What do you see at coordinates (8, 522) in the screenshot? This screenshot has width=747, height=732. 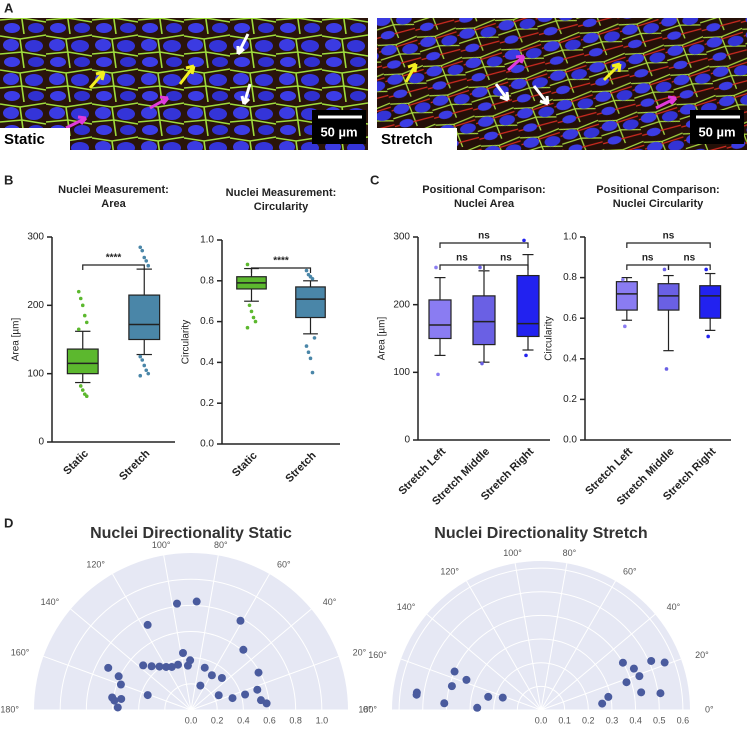 I see `panel-label: D` at bounding box center [8, 522].